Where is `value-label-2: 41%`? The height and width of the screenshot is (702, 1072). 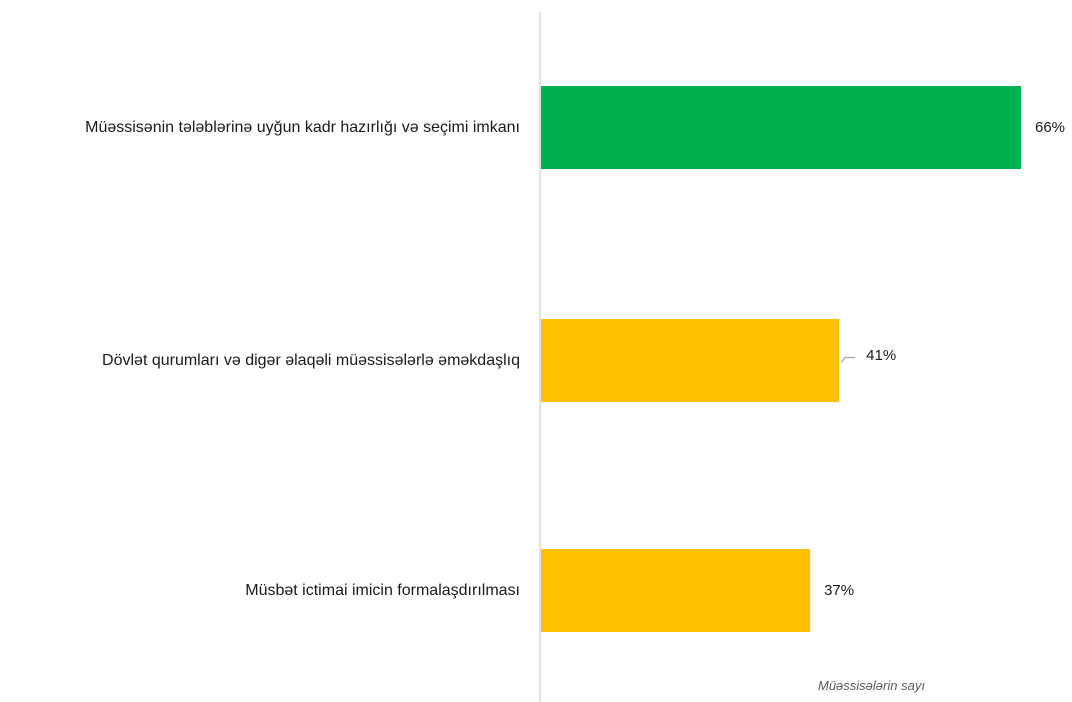
value-label-2: 41% is located at coordinates (881, 355).